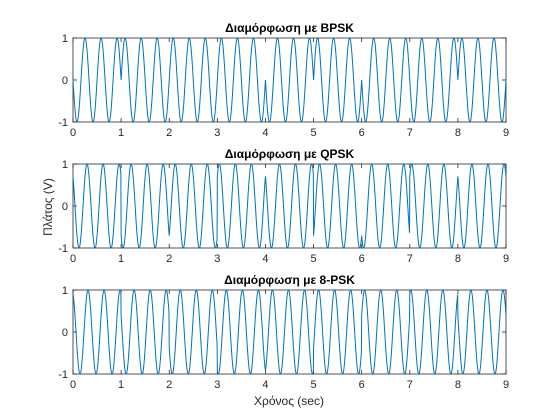 This screenshot has height=420, width=560. What do you see at coordinates (289, 401) in the screenshot?
I see `x-axis-label: Χρόνος (sec)` at bounding box center [289, 401].